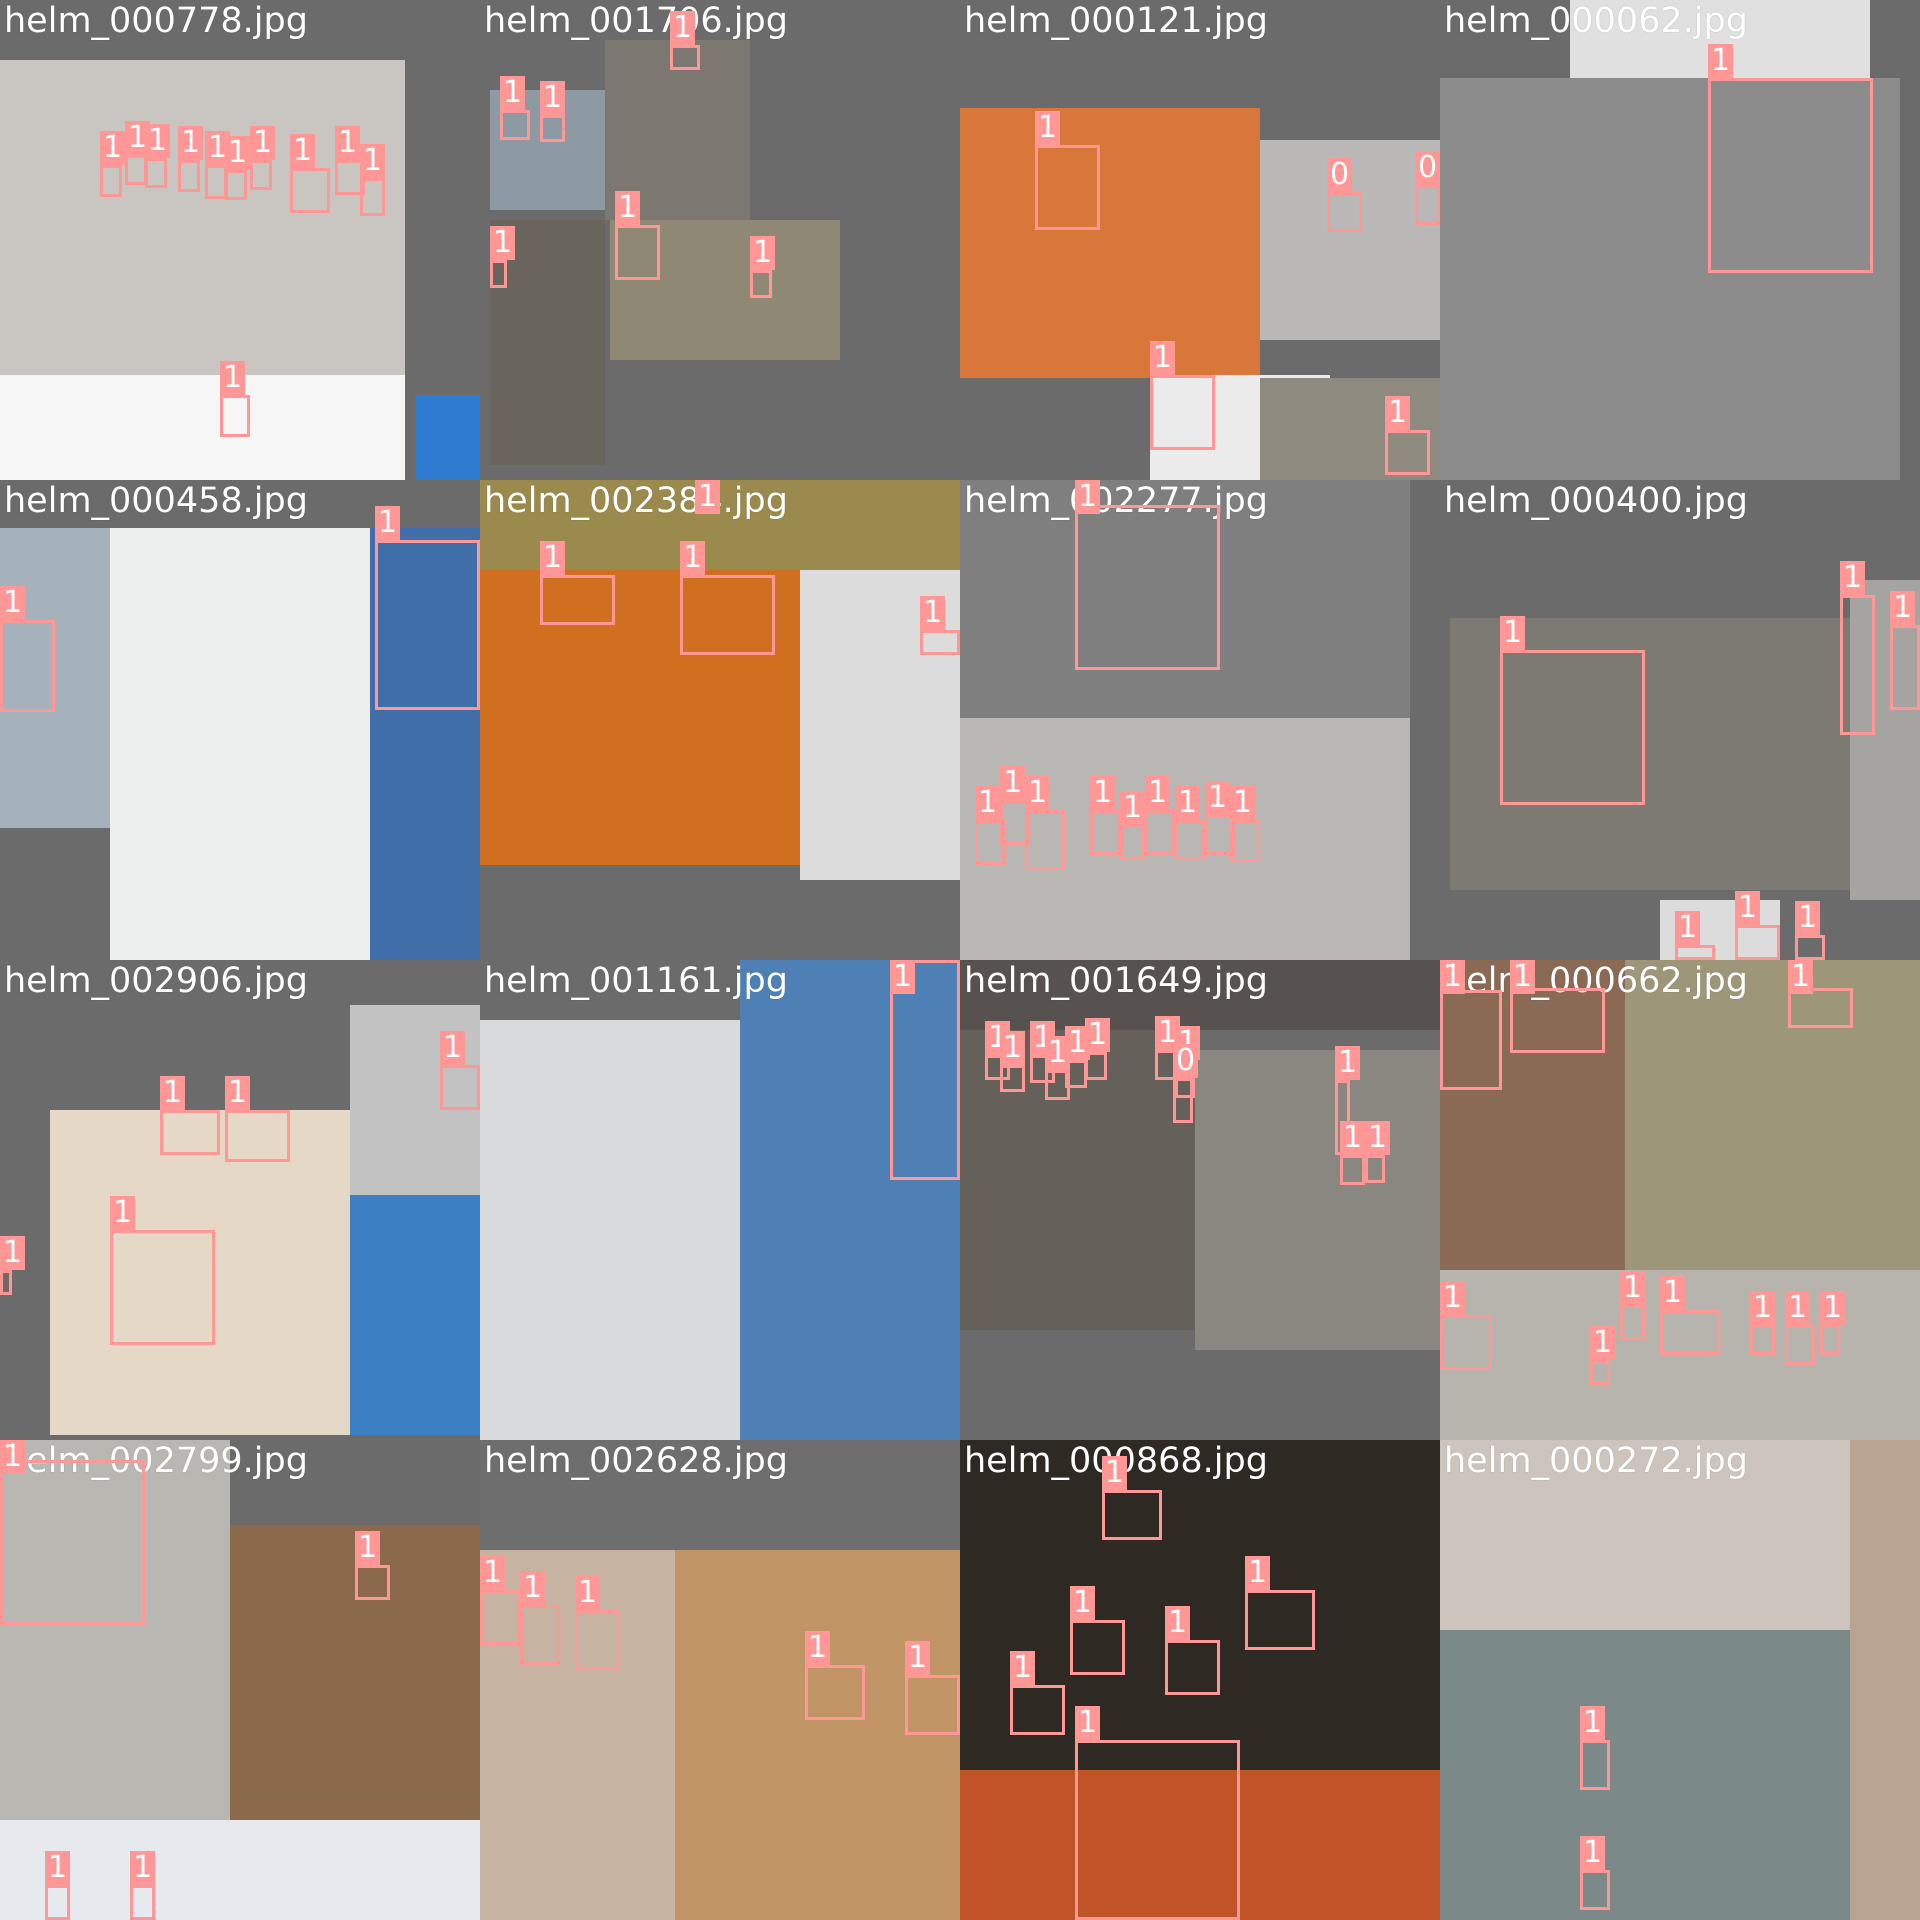 This screenshot has width=1920, height=1920. What do you see at coordinates (1427, 168) in the screenshot?
I see `class-label: 0` at bounding box center [1427, 168].